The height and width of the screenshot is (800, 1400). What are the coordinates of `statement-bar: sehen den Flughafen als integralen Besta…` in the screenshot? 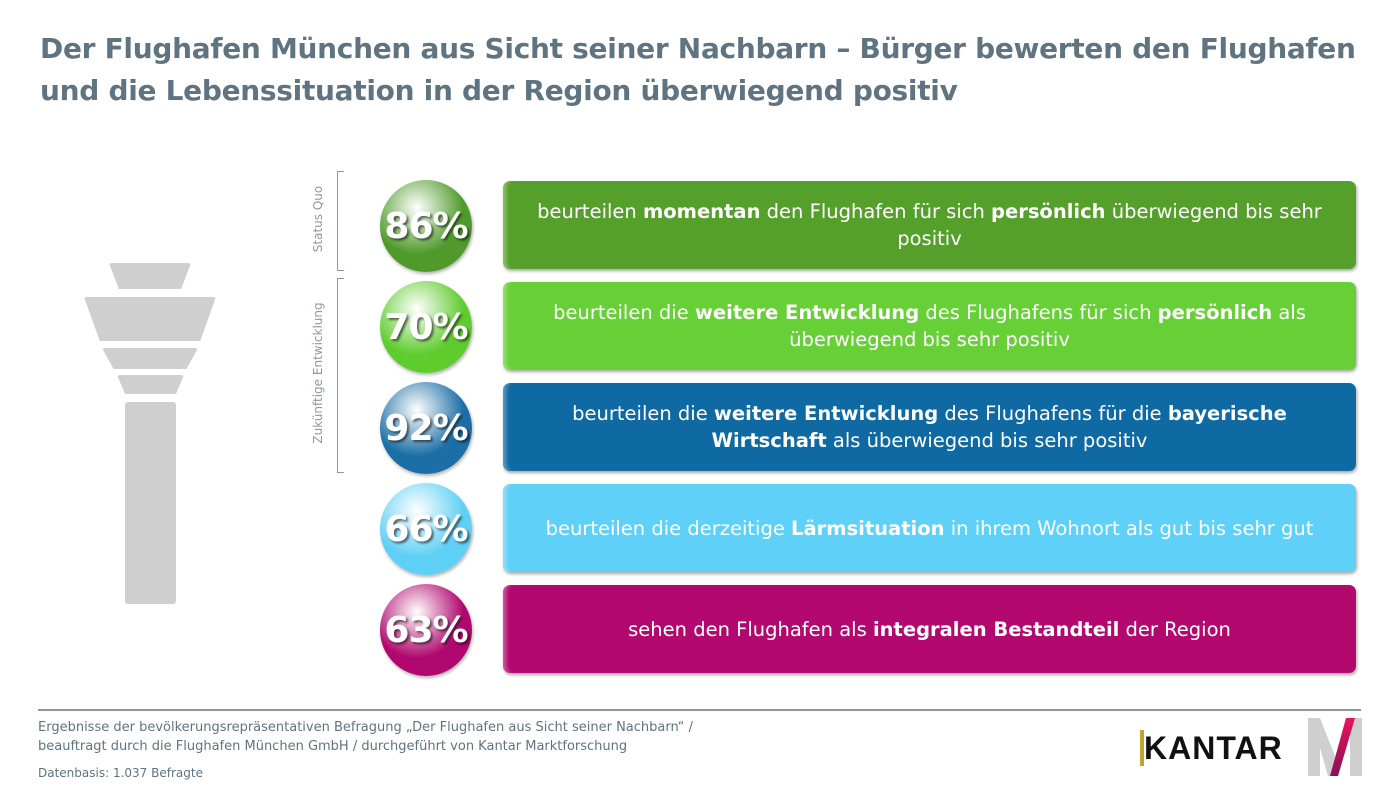 It's located at (929, 629).